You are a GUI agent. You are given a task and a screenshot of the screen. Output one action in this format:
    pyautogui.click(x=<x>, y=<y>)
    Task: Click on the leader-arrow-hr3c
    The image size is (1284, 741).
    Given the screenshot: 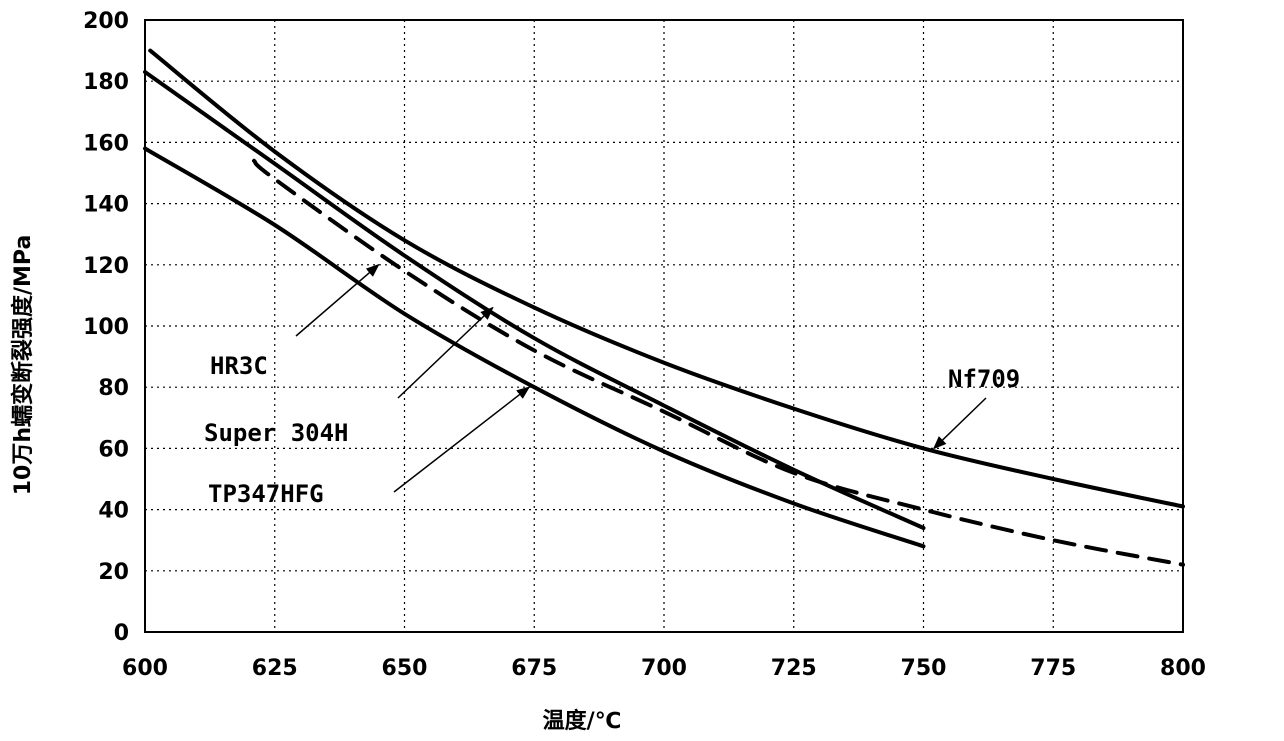 What is the action you would take?
    pyautogui.click(x=337, y=300)
    